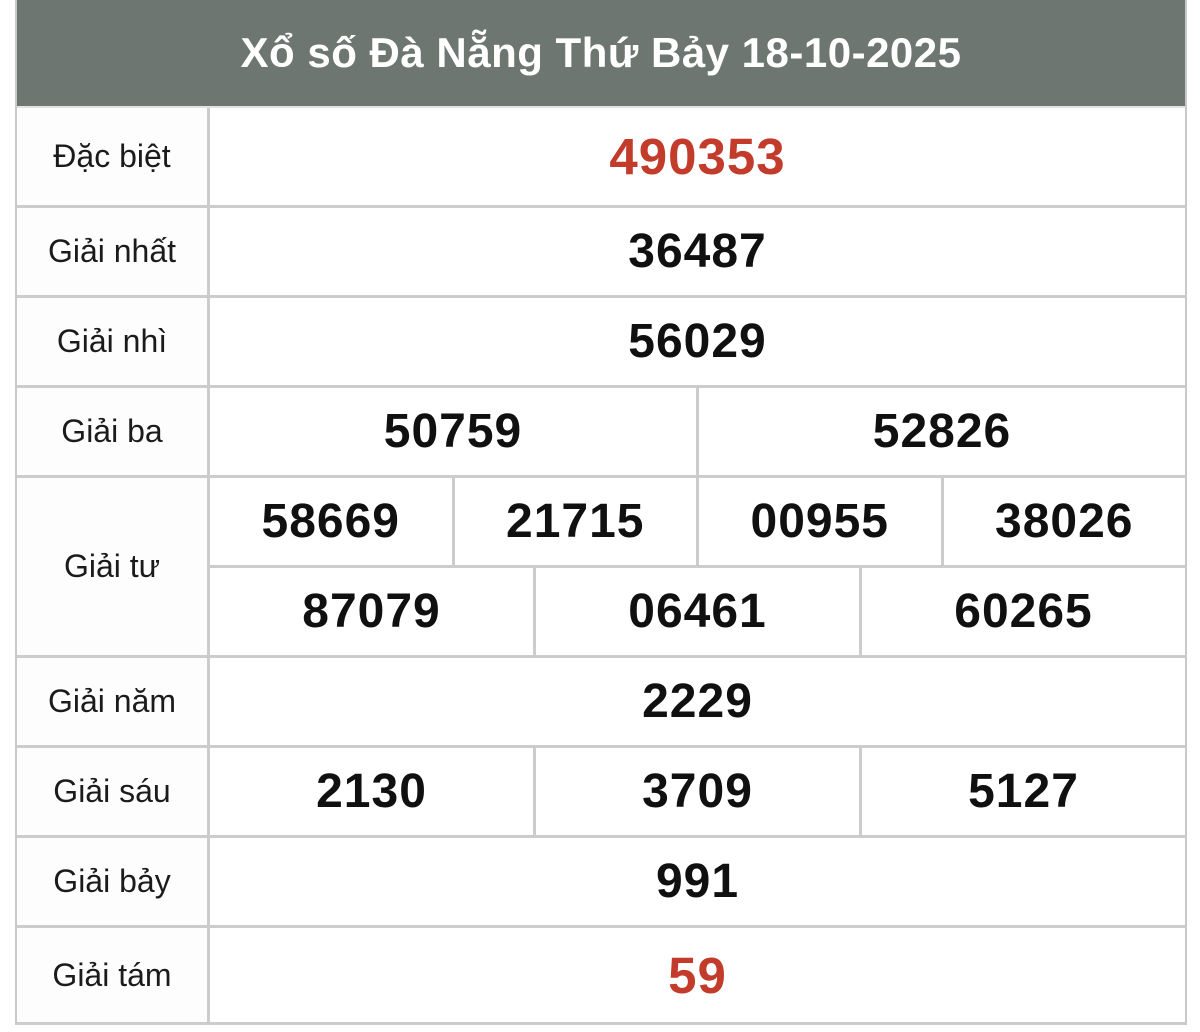  I want to click on prize-row-giai-bay: Giải bảy 991, so click(601, 883).